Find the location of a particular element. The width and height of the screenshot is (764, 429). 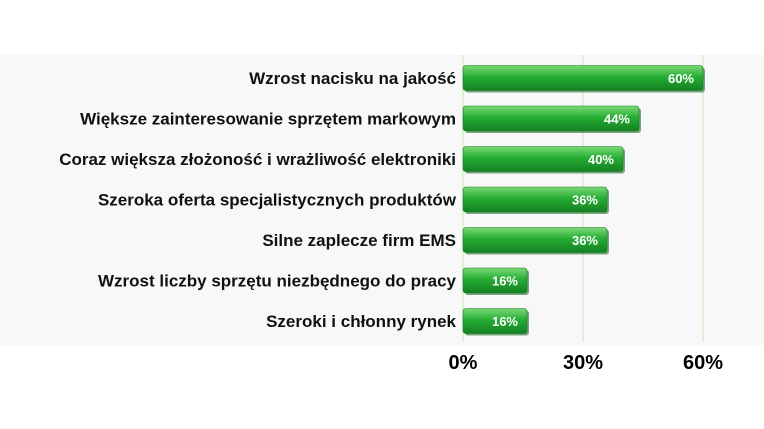

bar-value-label: 44% is located at coordinates (617, 119).